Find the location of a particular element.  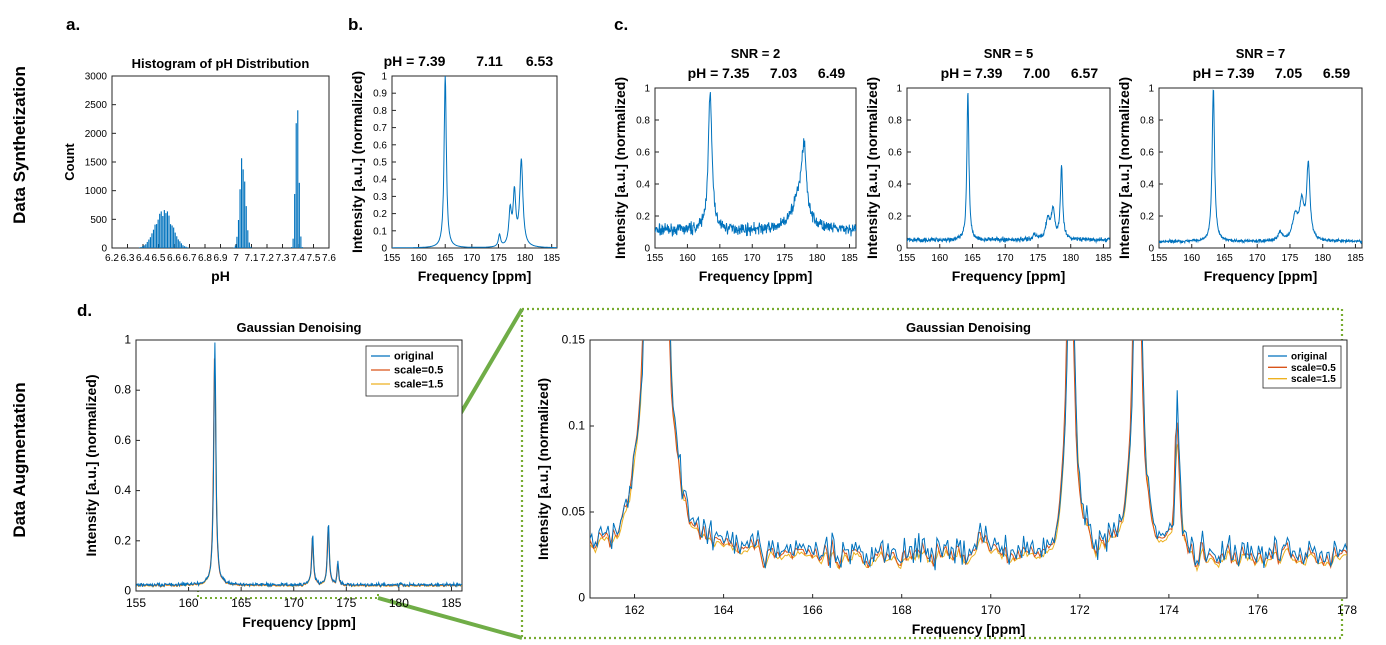

legend-box is located at coordinates (412, 371).